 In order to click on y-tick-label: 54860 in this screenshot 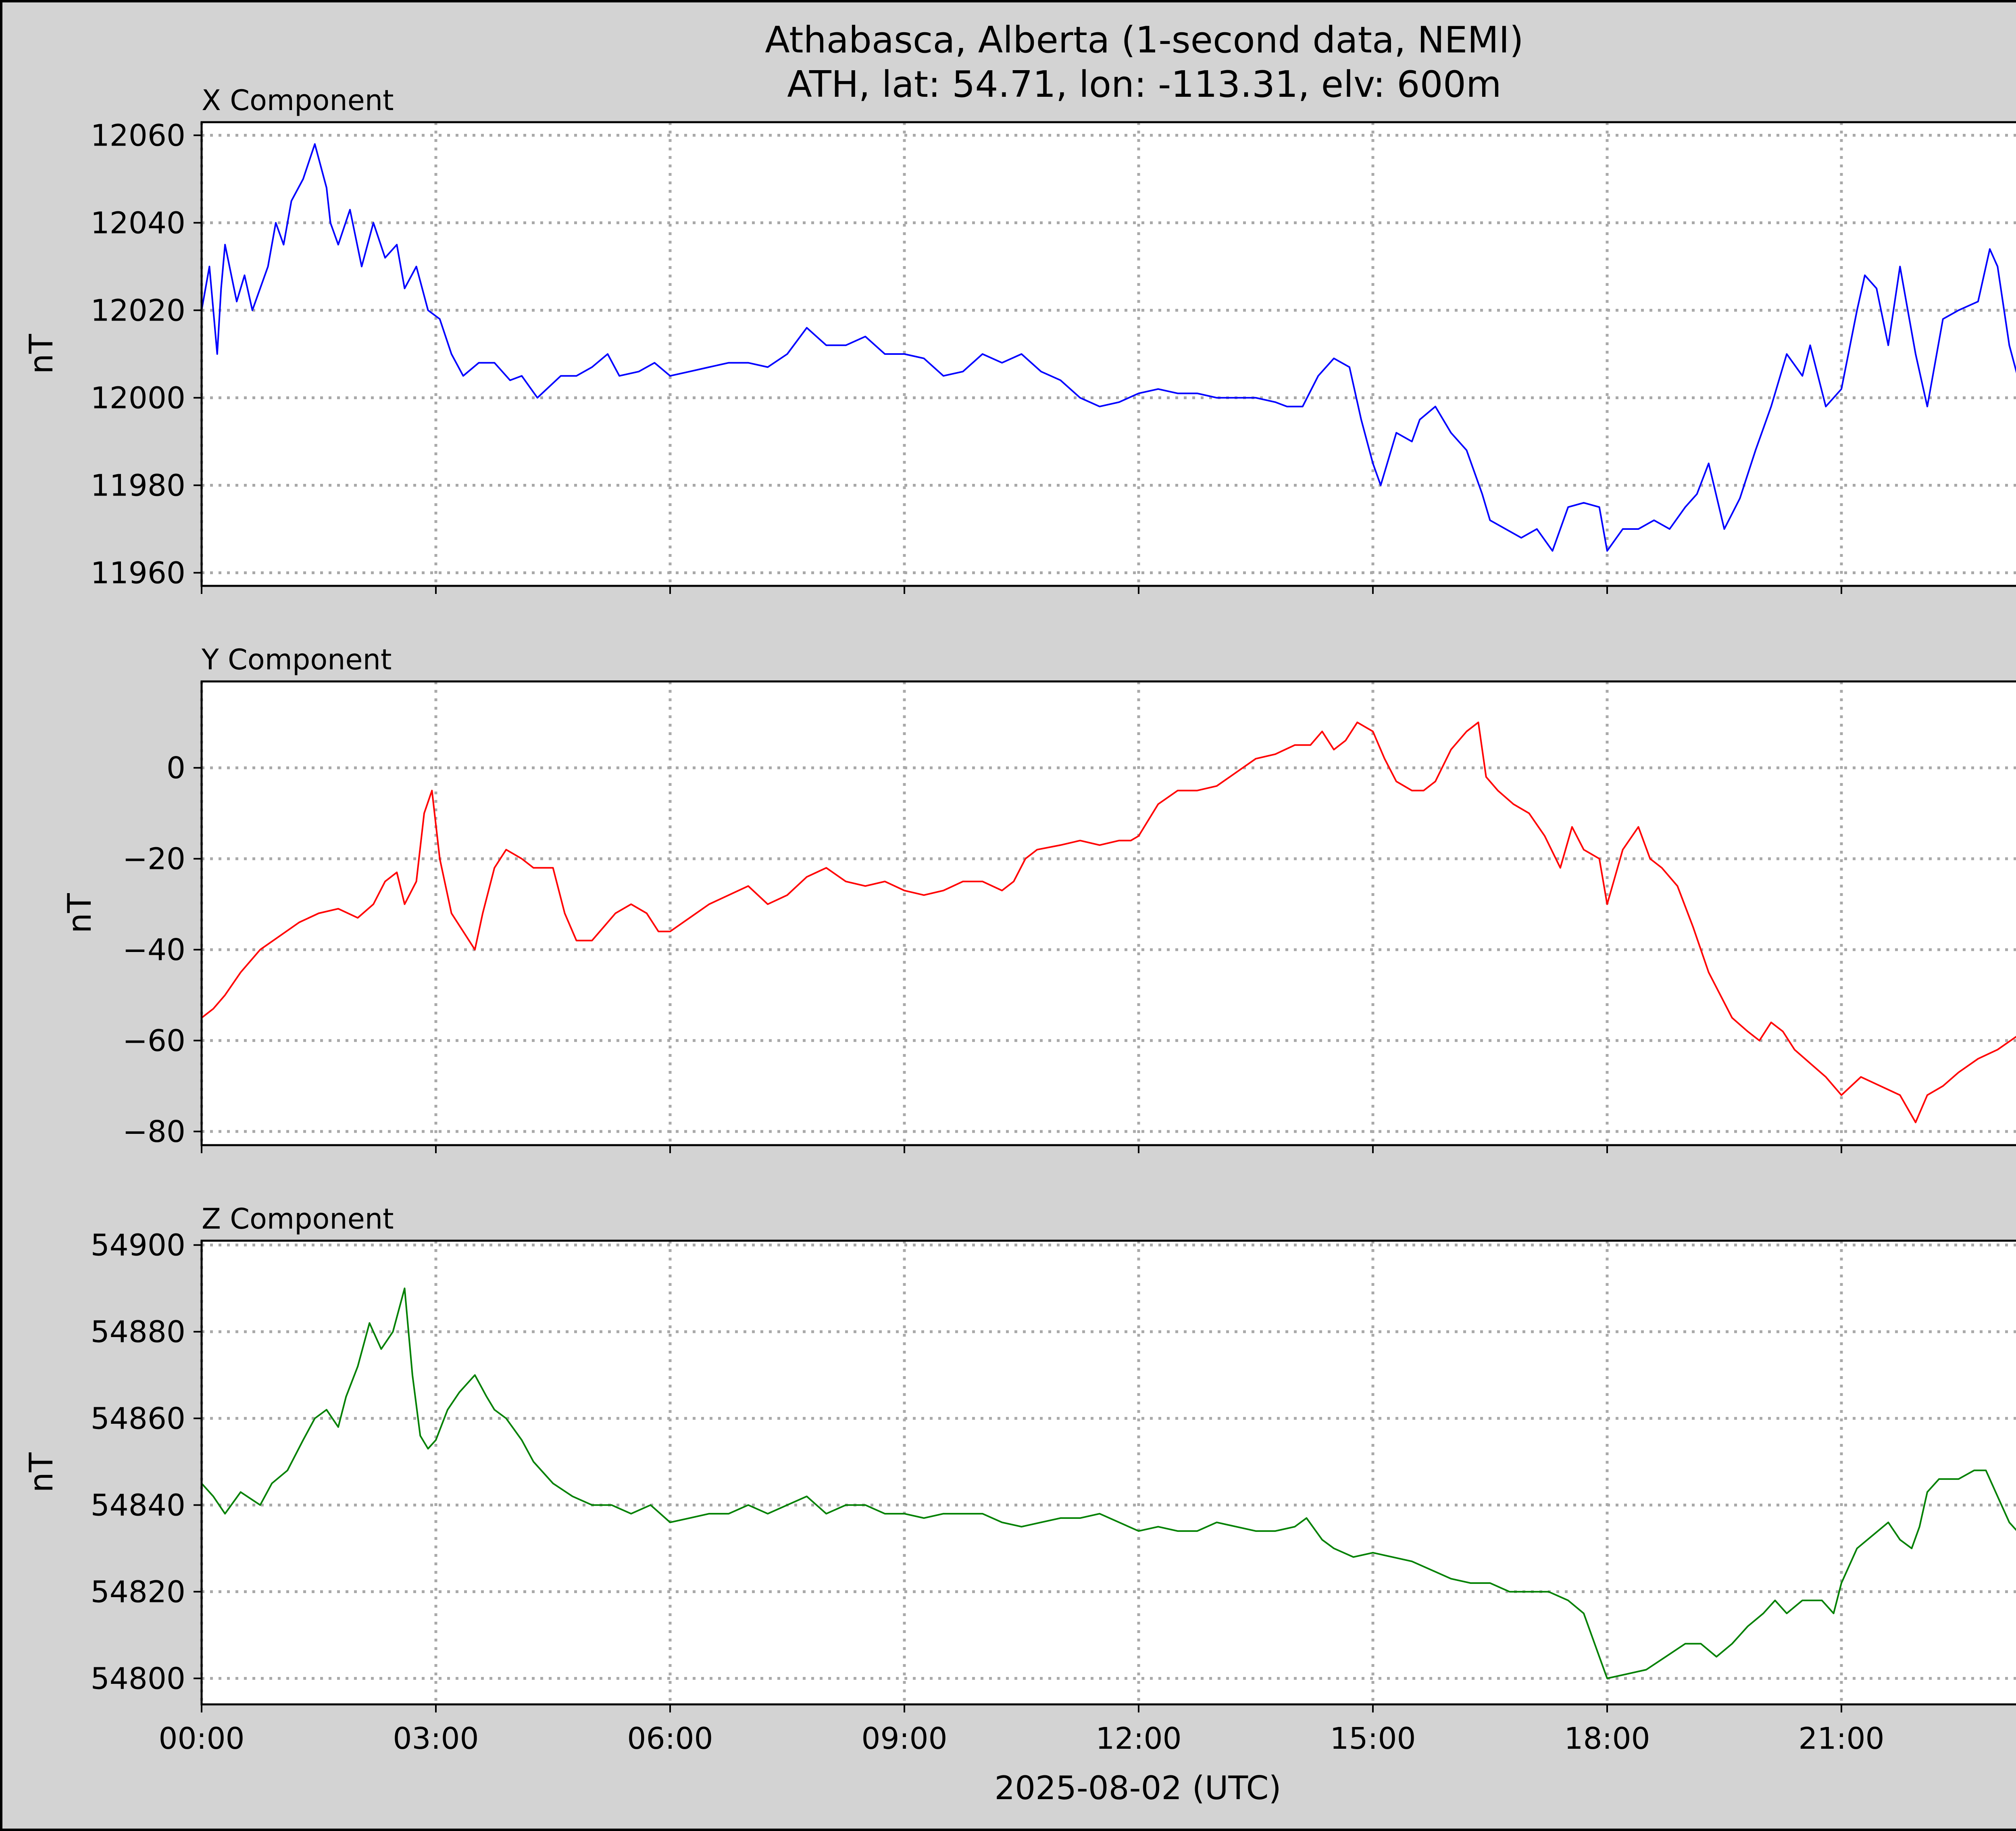, I will do `click(138, 1419)`.